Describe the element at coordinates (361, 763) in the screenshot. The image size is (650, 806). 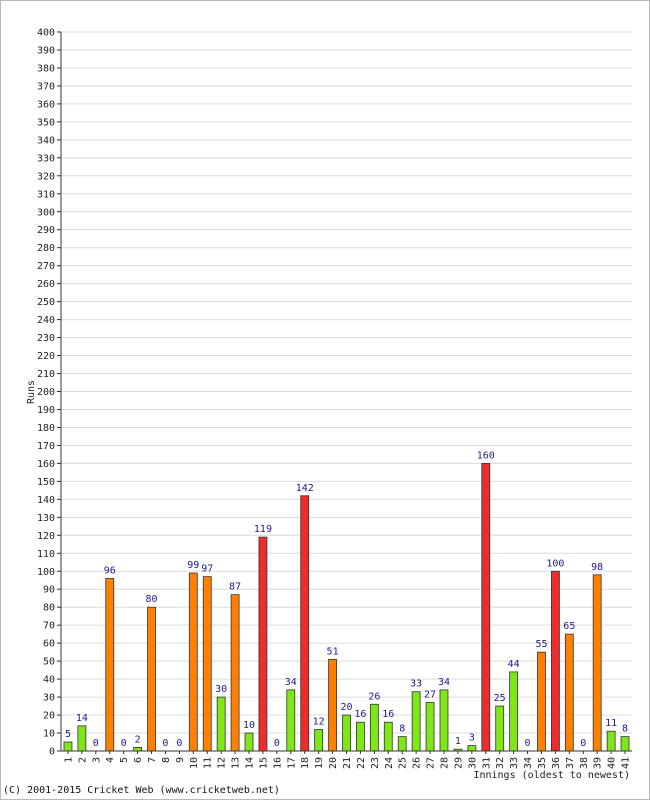
I see `x-tick-label: 22` at that location.